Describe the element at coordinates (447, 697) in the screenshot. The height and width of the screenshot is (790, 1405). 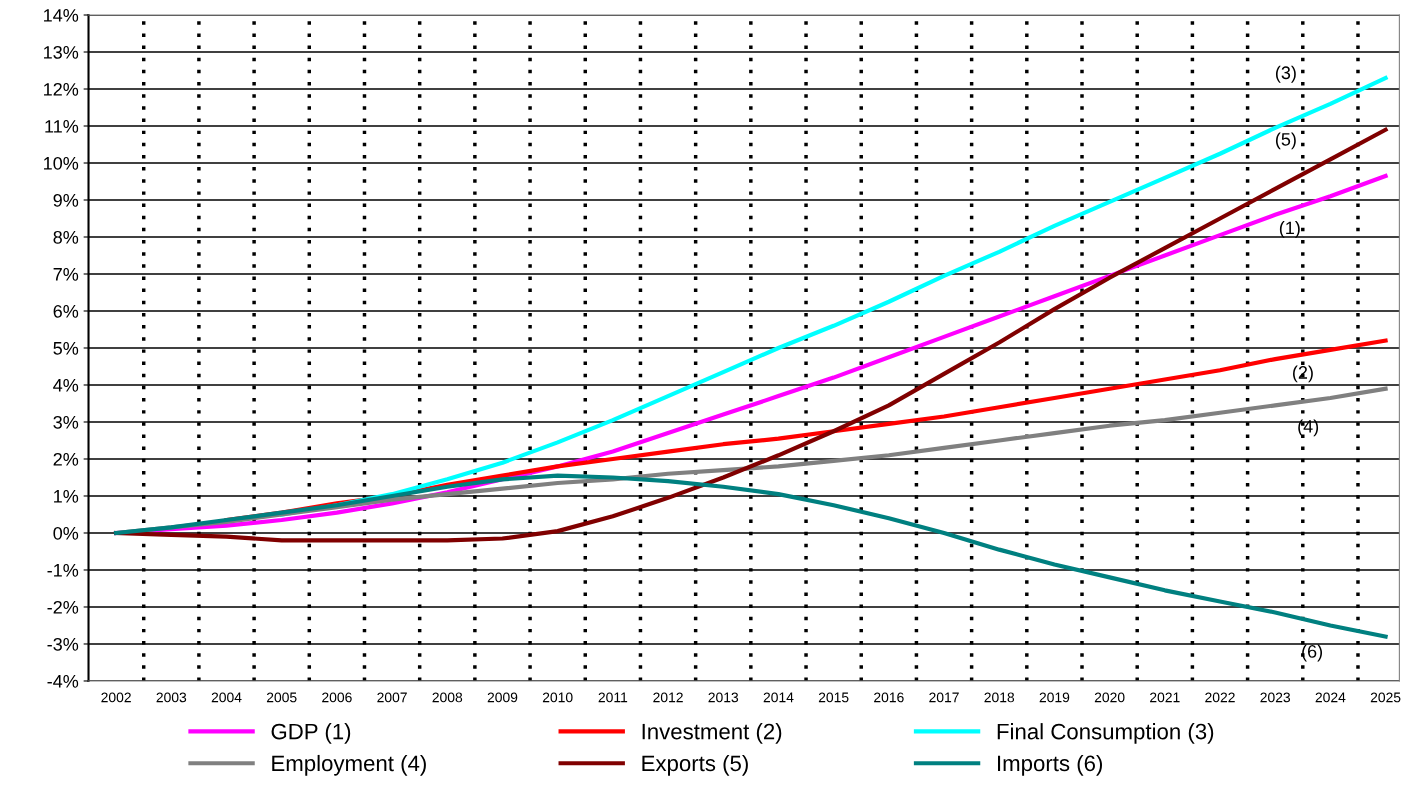
I see `x-tick-label: 2008` at that location.